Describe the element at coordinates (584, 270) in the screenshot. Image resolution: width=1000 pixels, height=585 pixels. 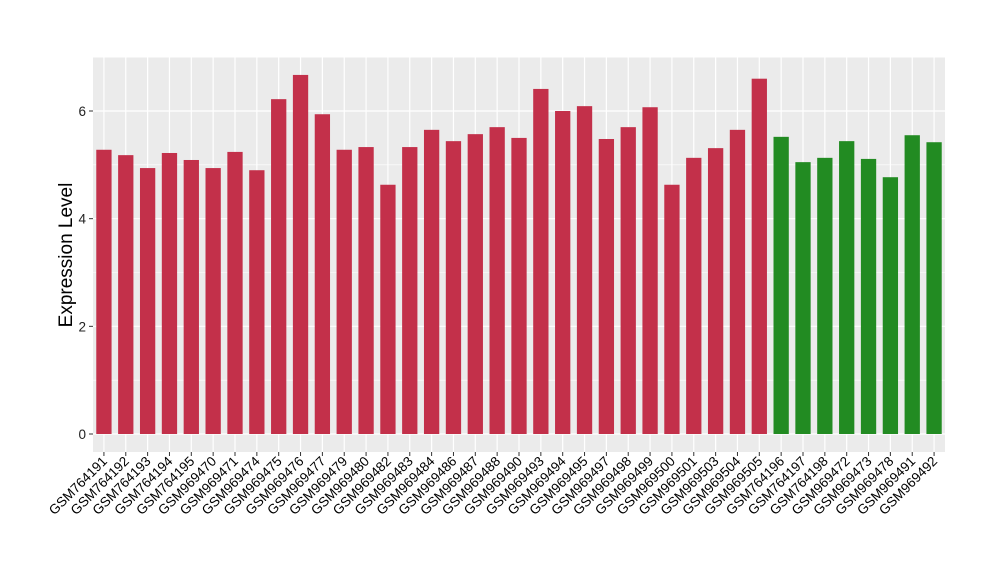
I see `bar-GSM969495` at that location.